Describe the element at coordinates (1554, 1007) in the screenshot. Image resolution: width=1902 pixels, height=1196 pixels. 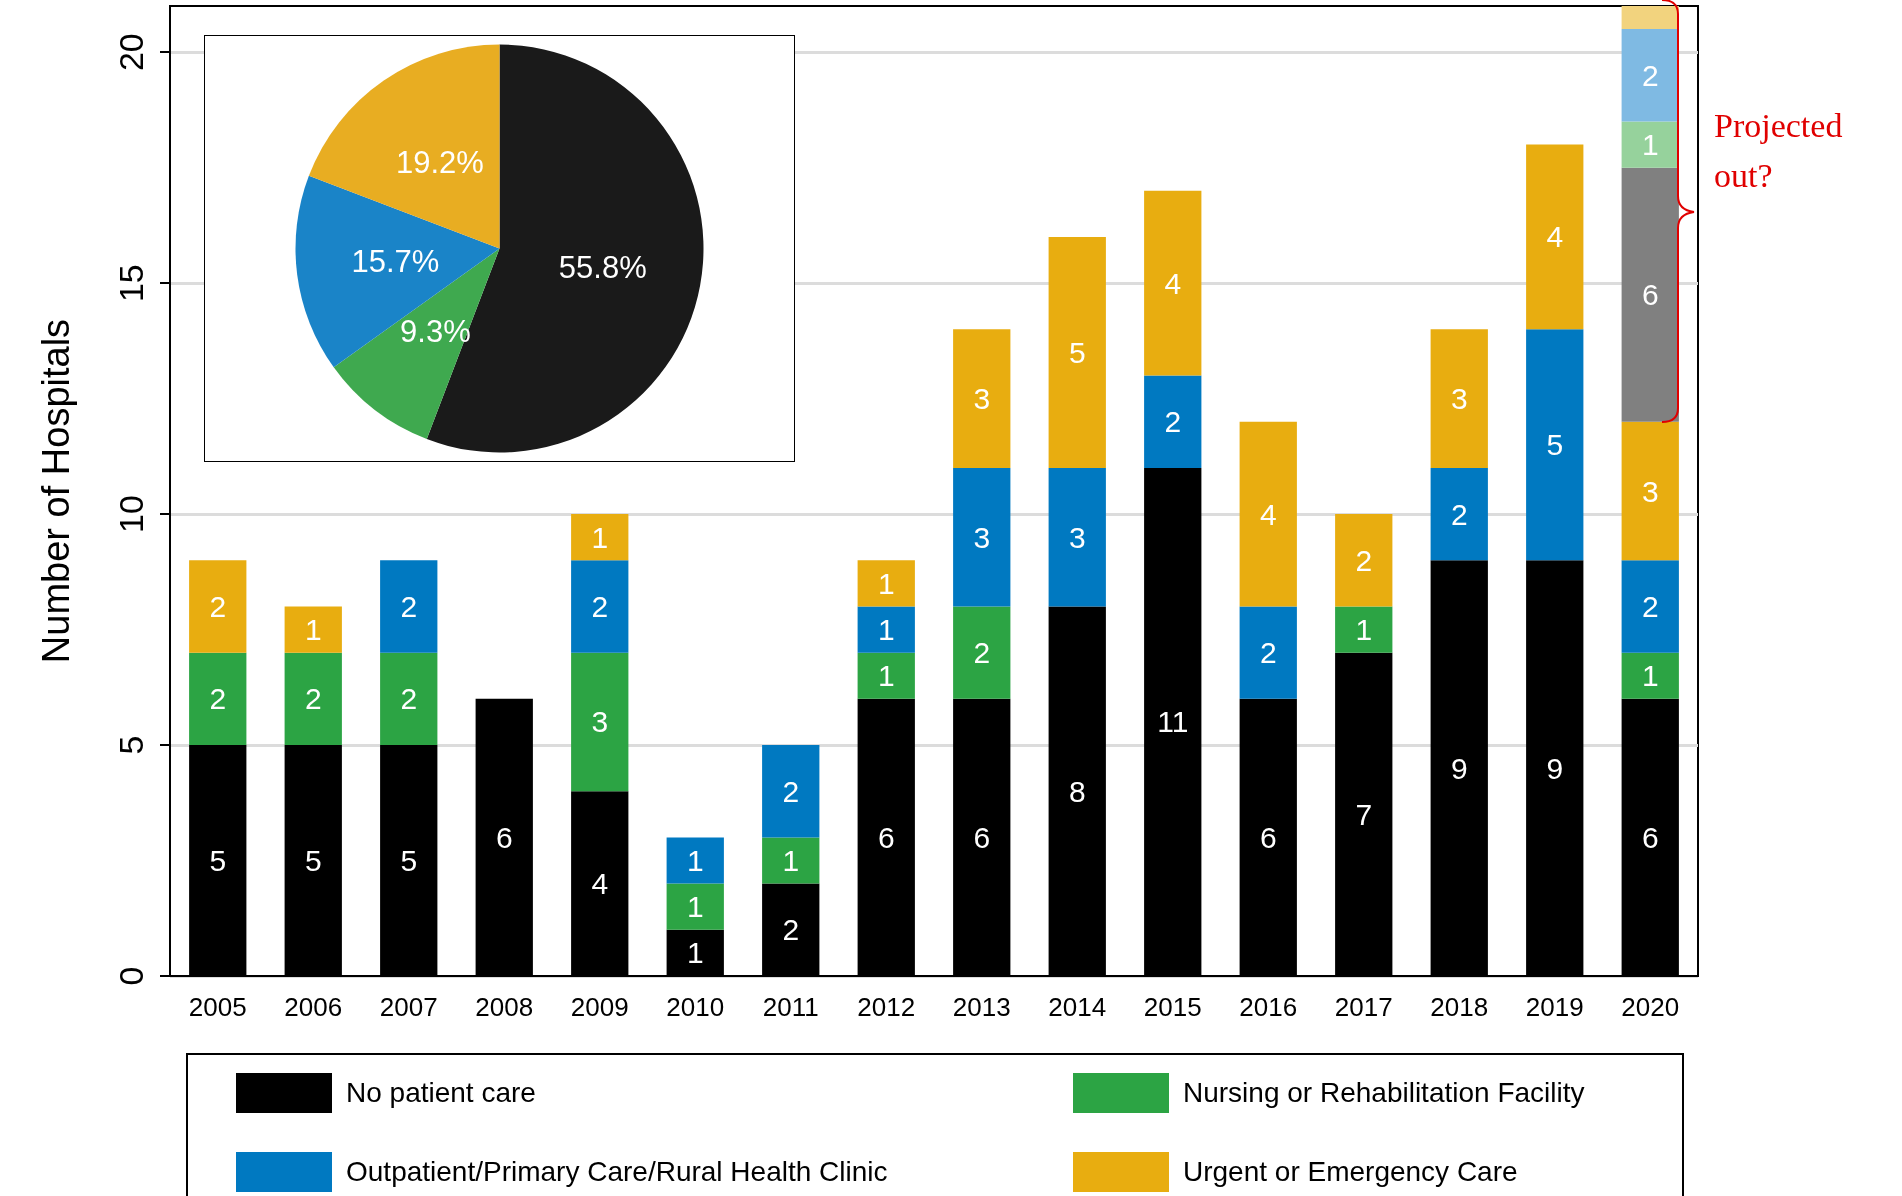
I see `x-tick-label: 2019` at that location.